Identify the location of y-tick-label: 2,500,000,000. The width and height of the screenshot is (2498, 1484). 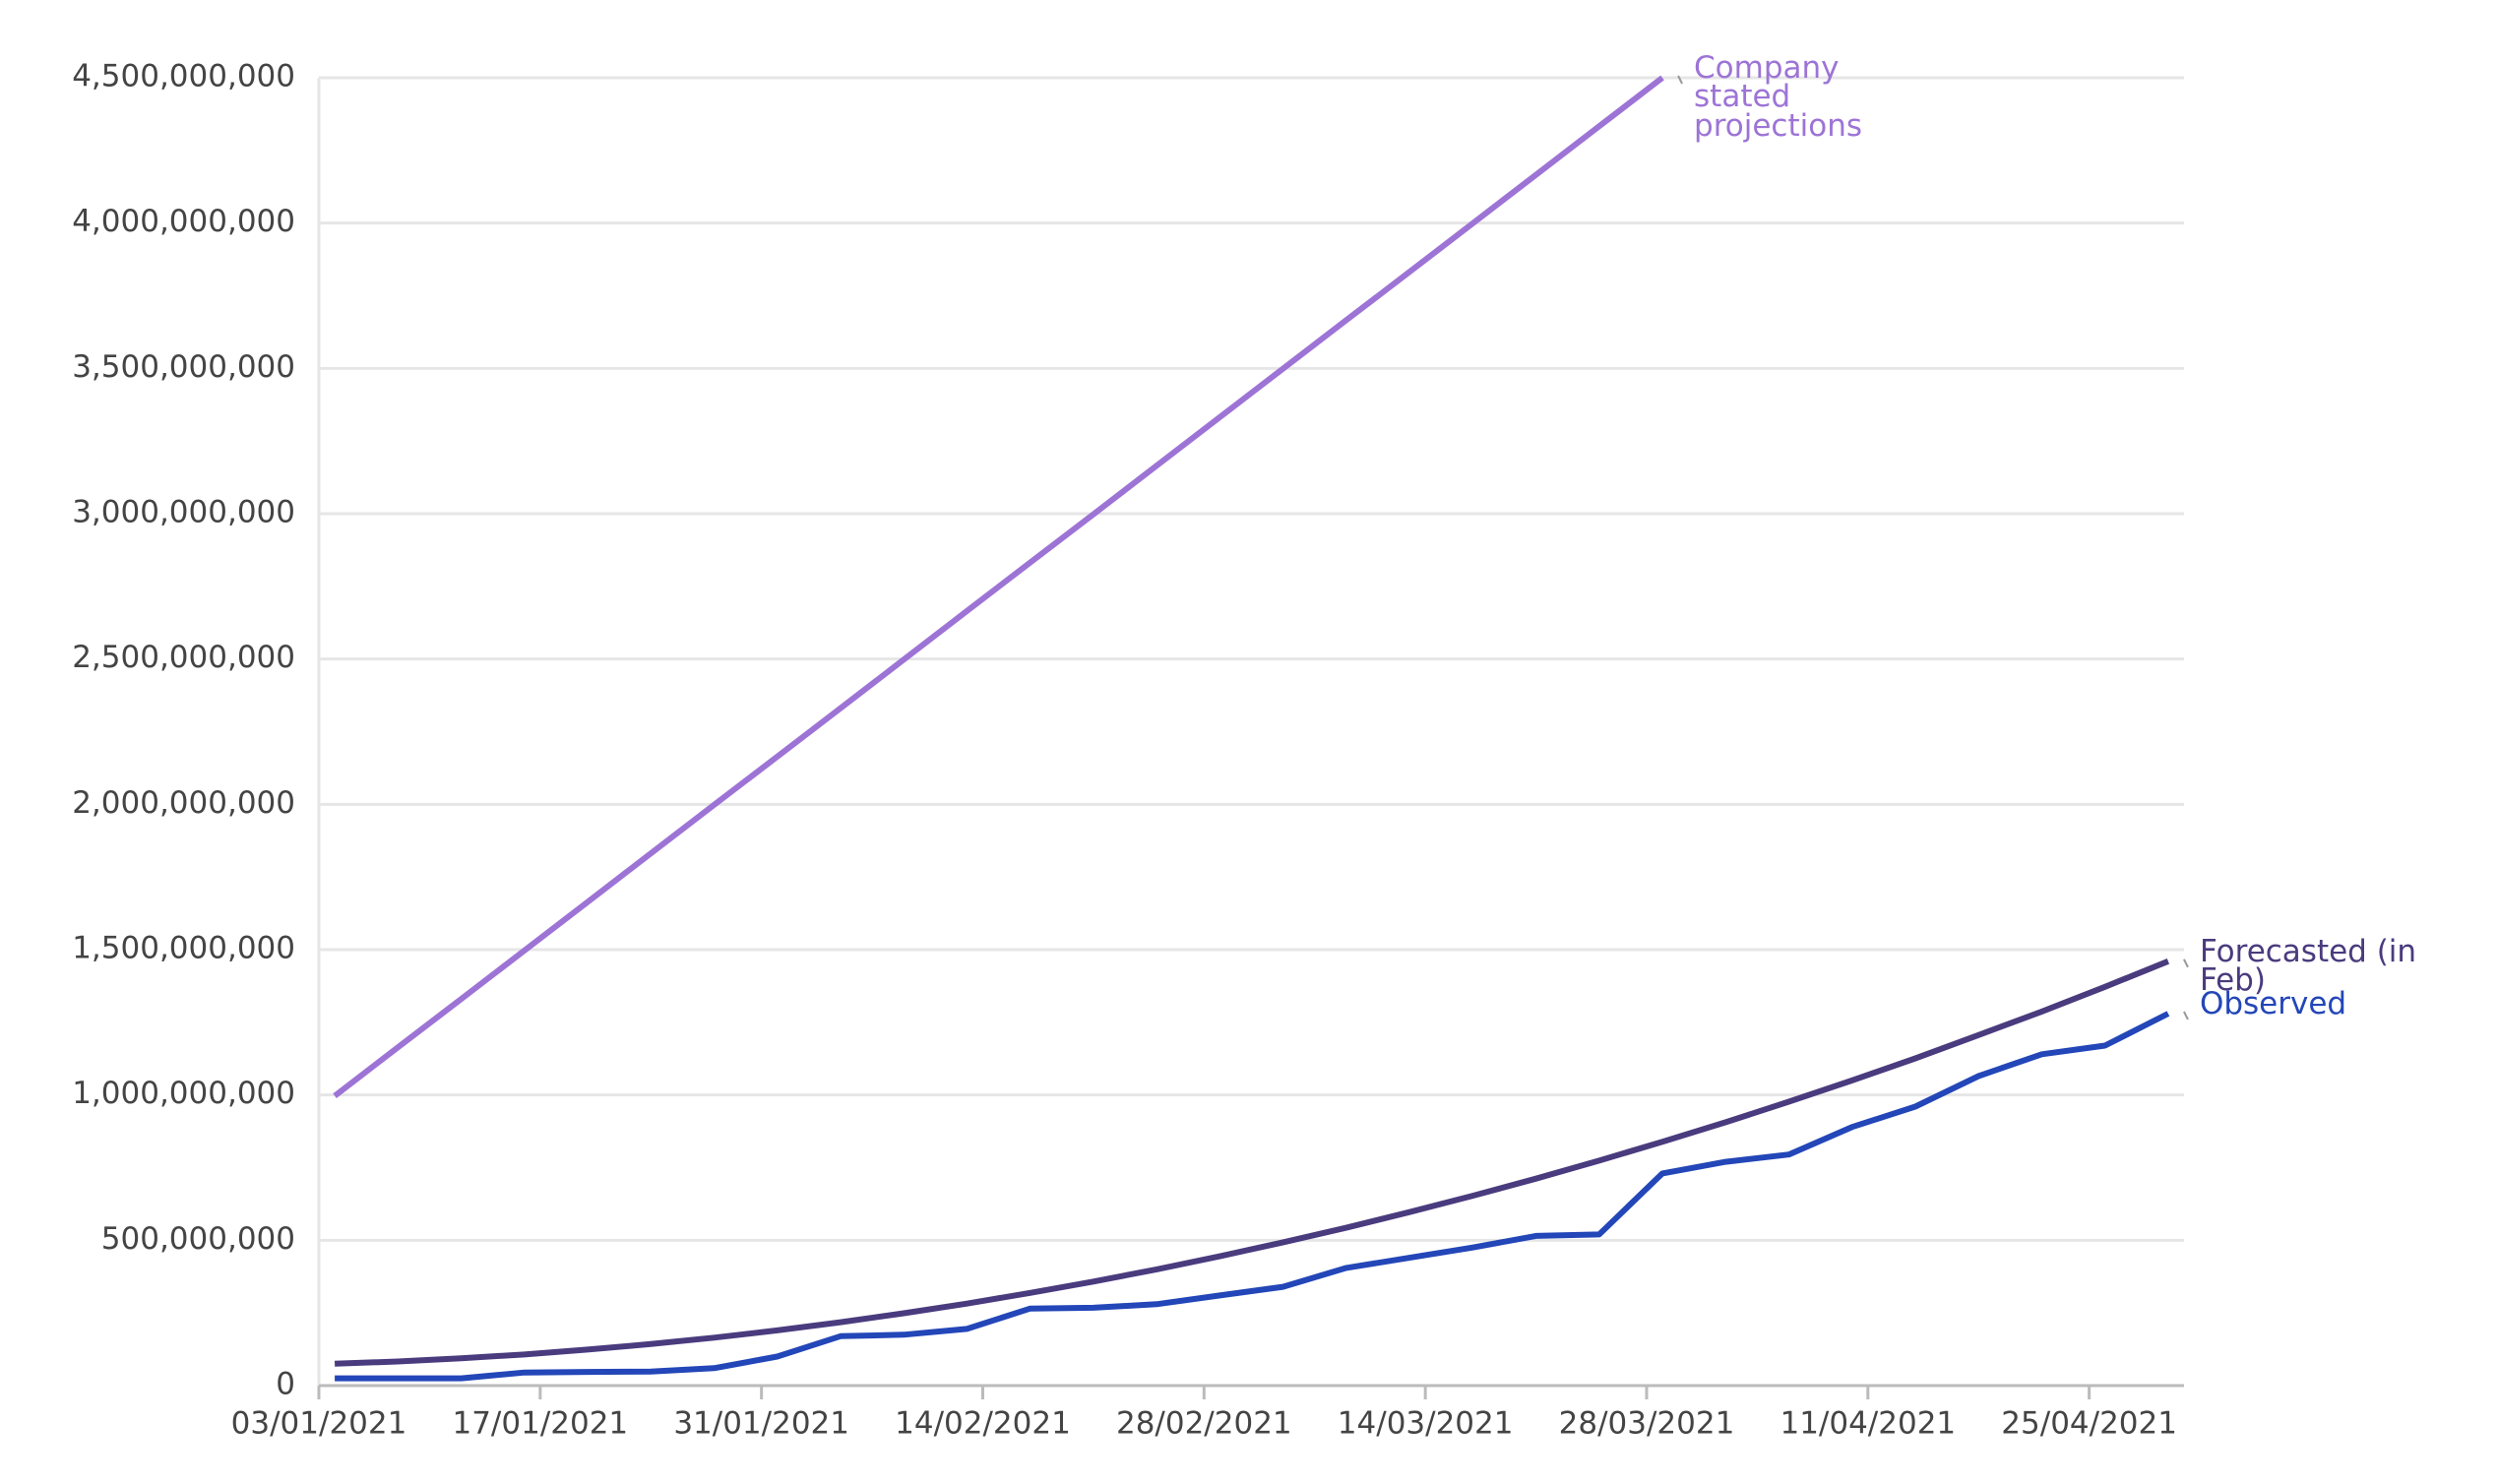
(183, 657).